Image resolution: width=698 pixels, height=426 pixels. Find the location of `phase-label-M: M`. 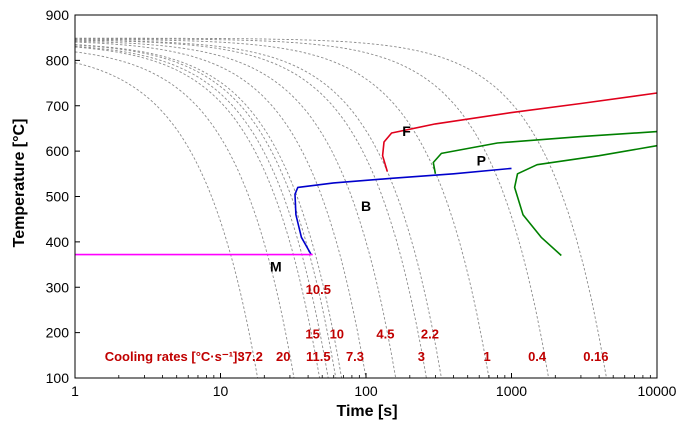

phase-label-M: M is located at coordinates (276, 266).